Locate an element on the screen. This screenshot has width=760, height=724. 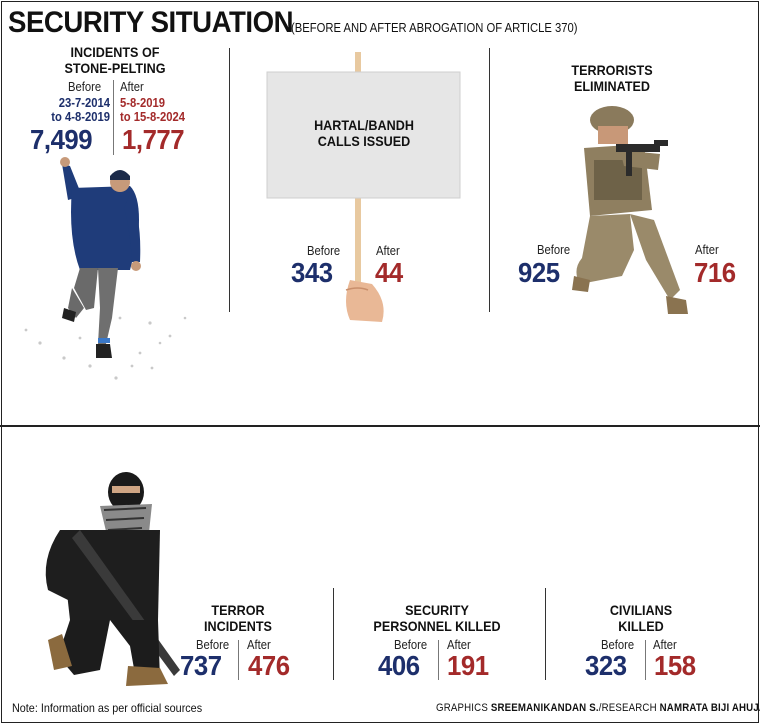
stone-pelting-heading-line2: STONE-PELTING is located at coordinates (115, 68).